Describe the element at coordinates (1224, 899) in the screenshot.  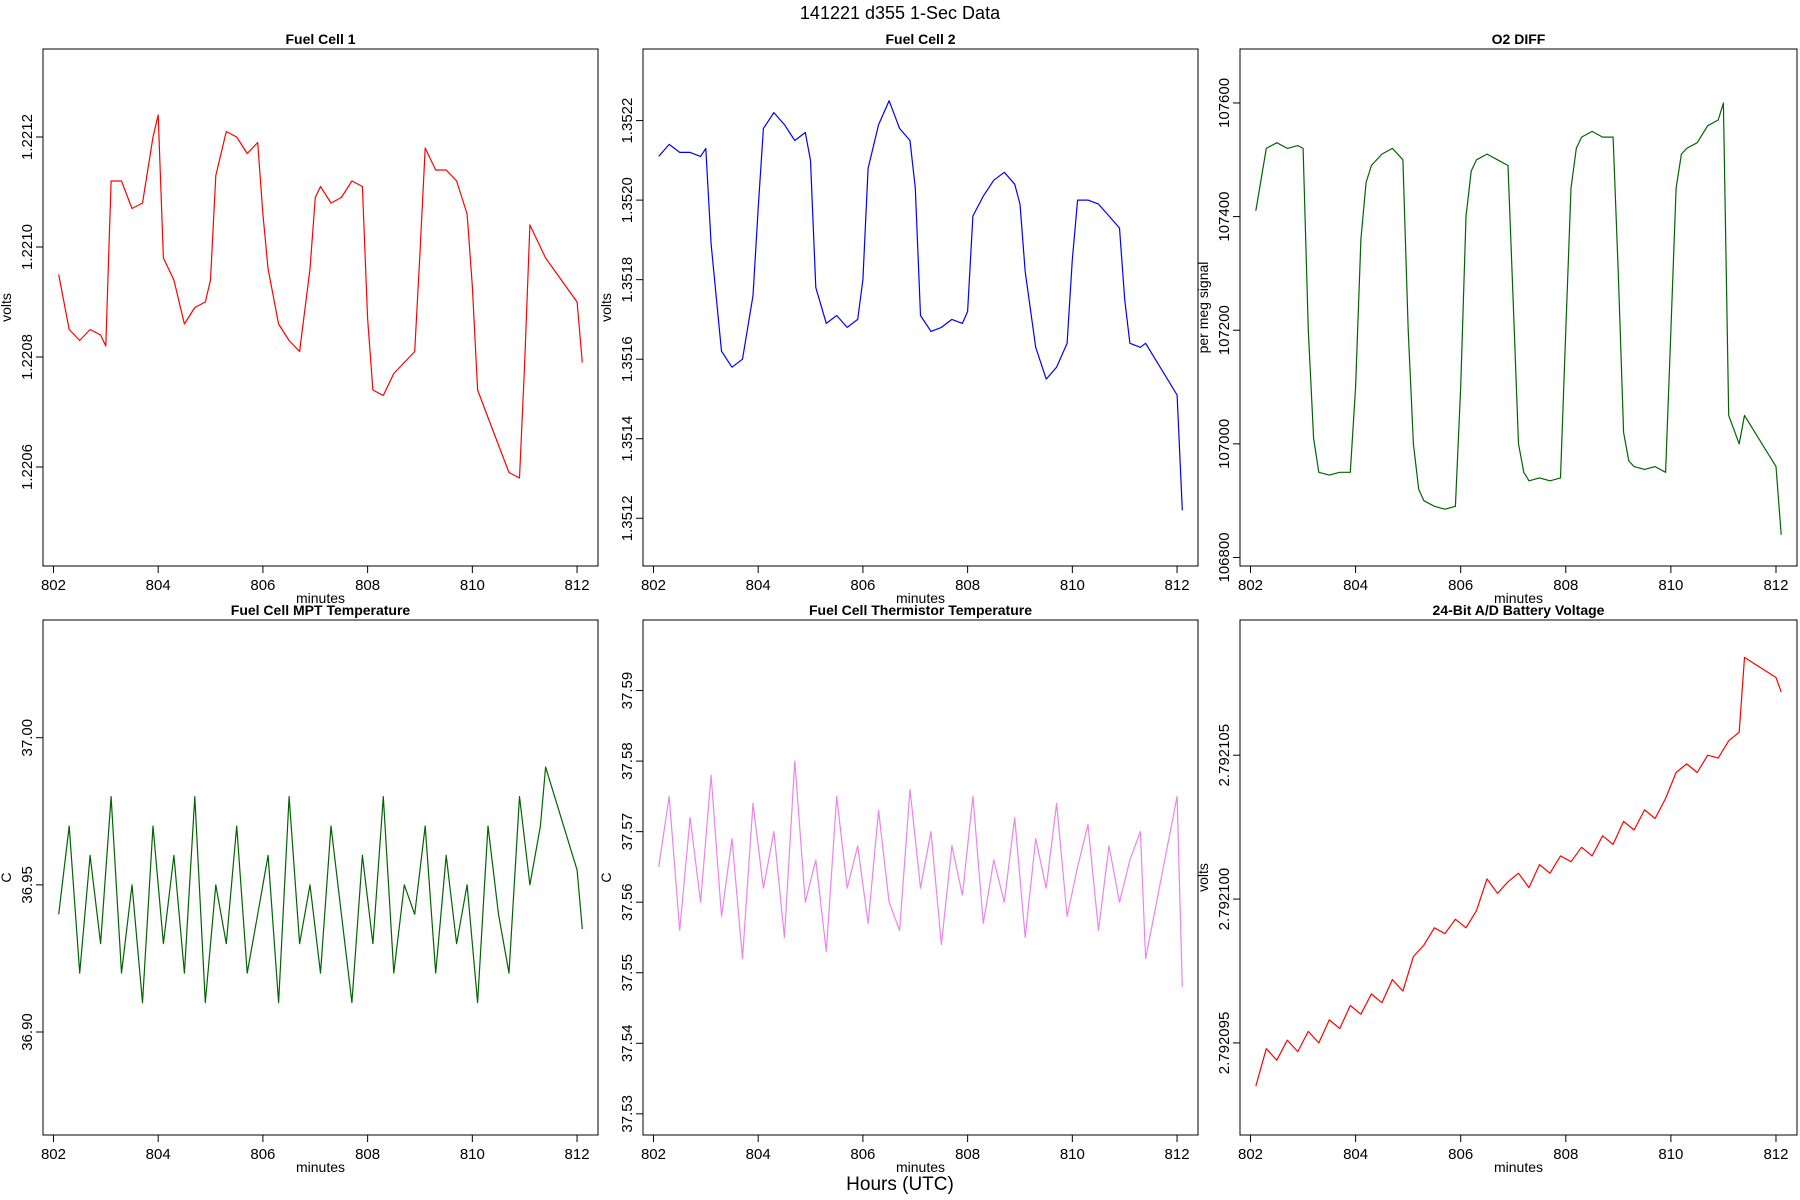
I see `y-tick-label: 2.792100` at that location.